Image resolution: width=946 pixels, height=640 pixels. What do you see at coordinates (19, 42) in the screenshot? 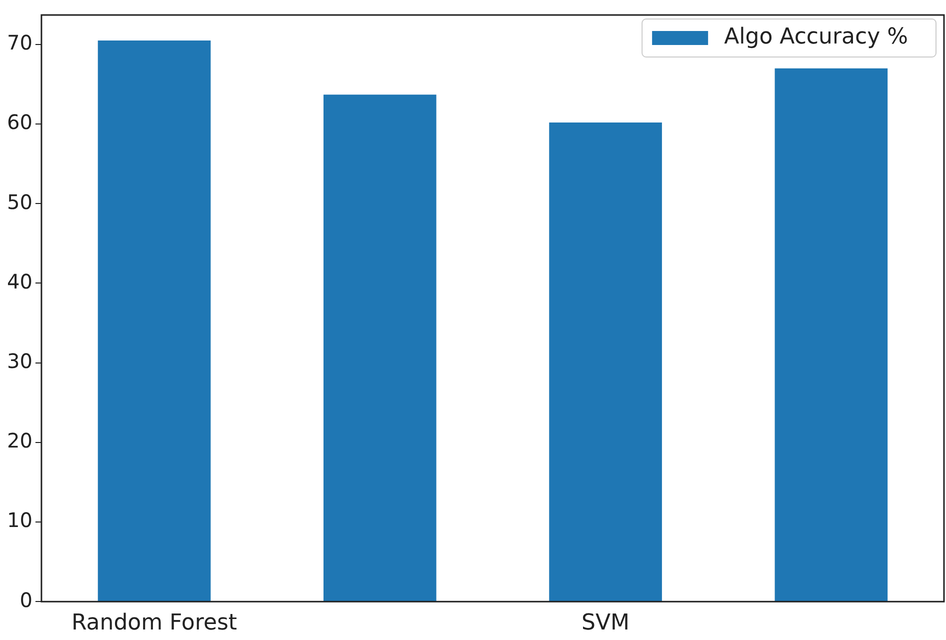
I see `y-tick-label: 70` at bounding box center [19, 42].